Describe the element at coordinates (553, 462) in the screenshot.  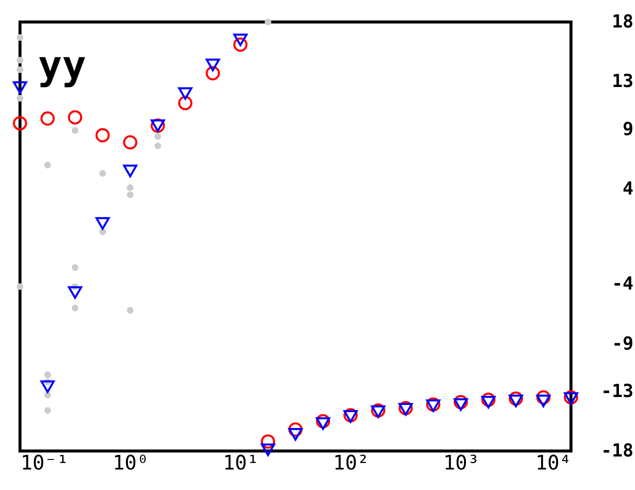
I see `x-tick-label: 10⁴` at that location.